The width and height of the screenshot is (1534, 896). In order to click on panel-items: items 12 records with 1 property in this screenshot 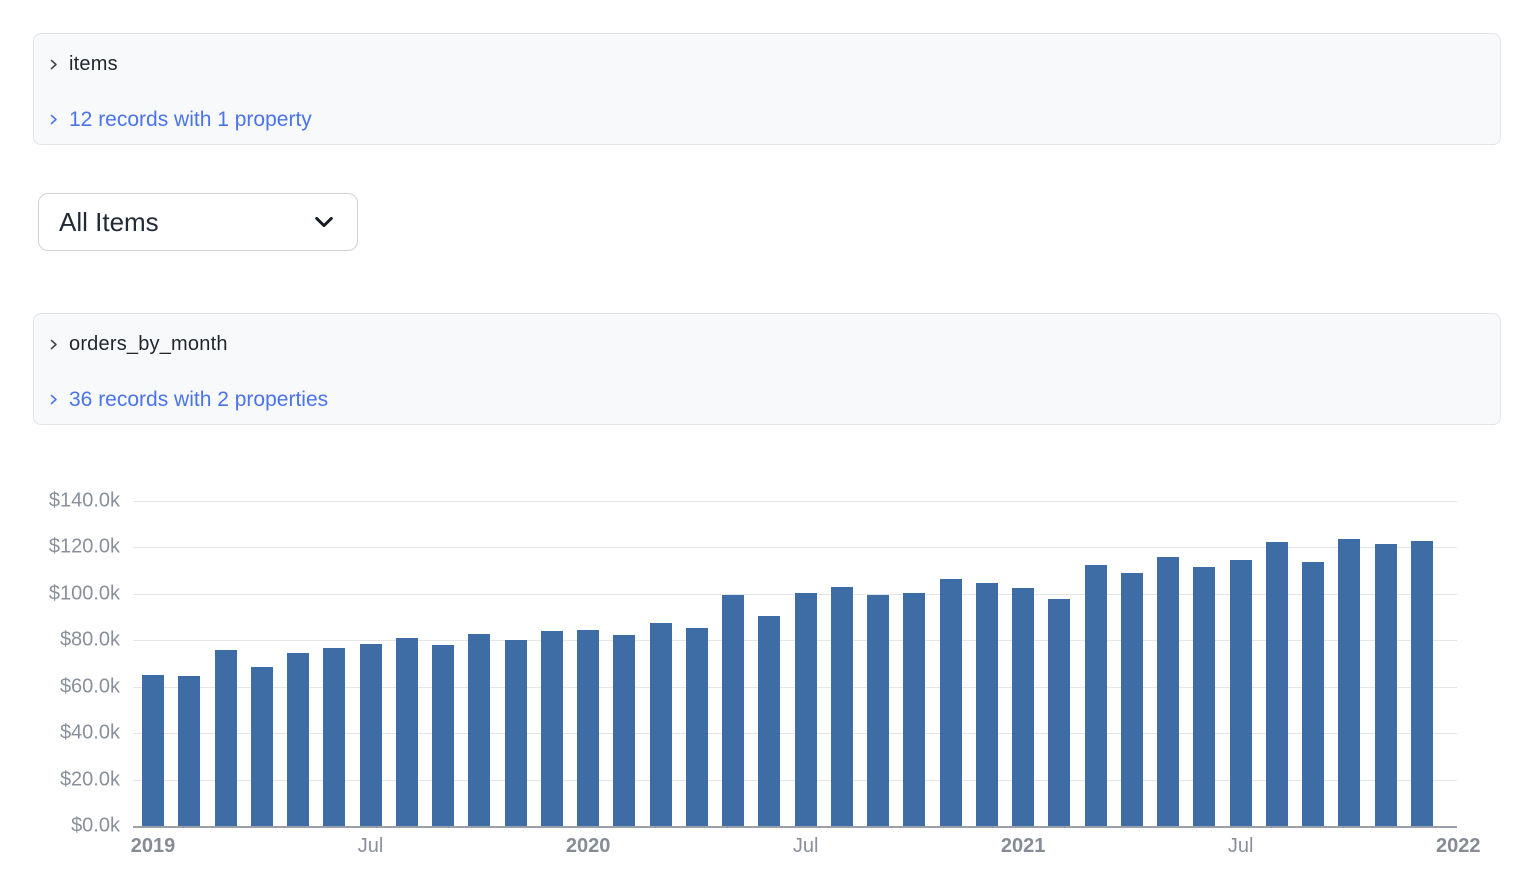, I will do `click(767, 89)`.